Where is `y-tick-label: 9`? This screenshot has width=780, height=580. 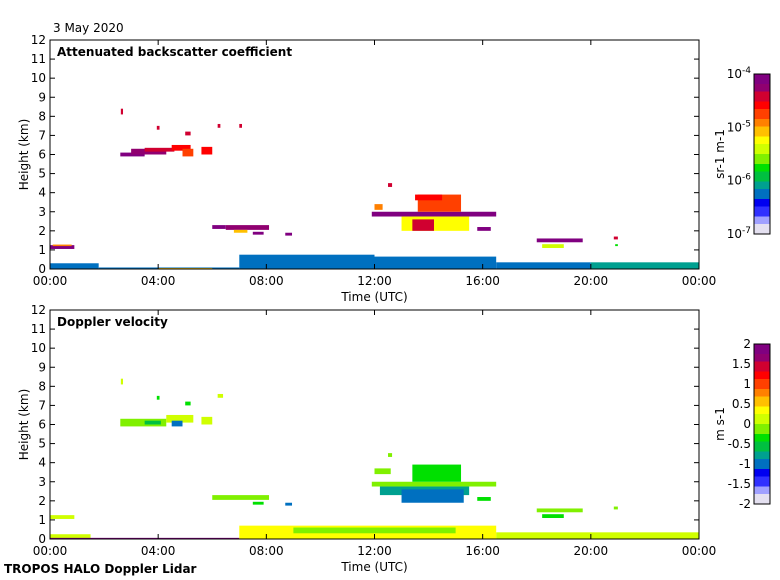 y-tick-label: 9 is located at coordinates (42, 97).